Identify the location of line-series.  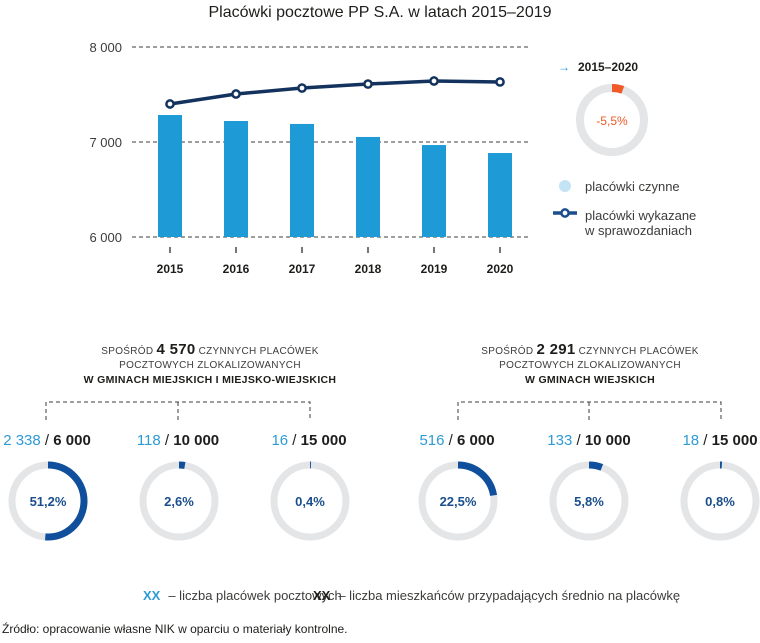
(335, 92).